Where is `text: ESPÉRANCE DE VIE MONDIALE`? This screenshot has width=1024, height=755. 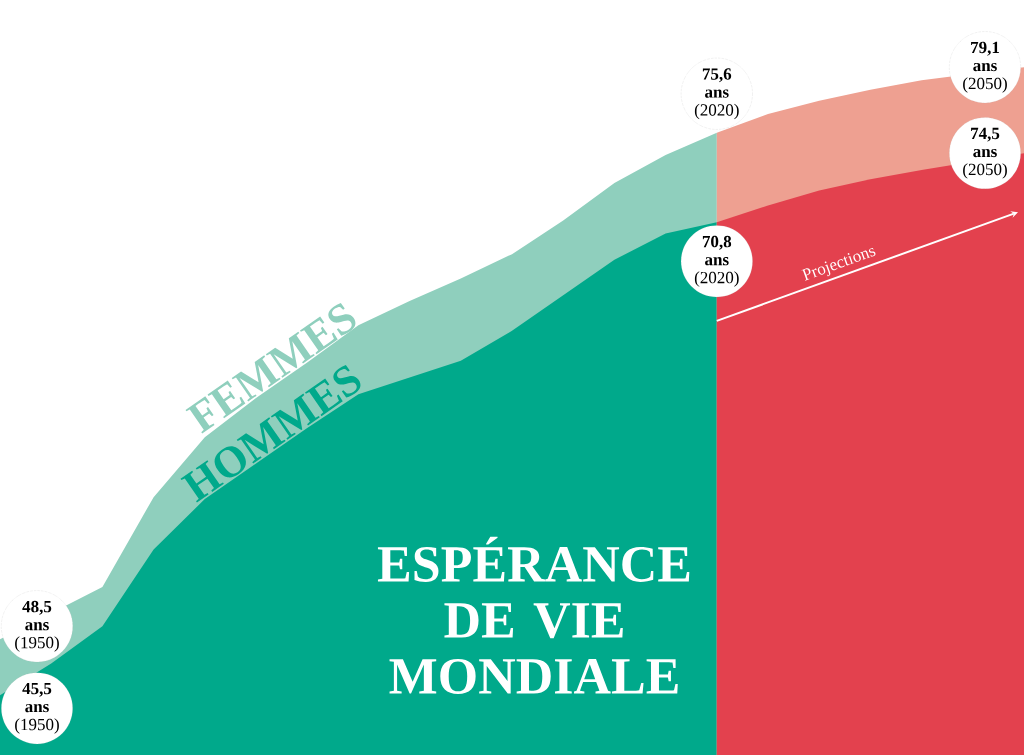 text: ESPÉRANCE DE VIE MONDIALE is located at coordinates (533, 615).